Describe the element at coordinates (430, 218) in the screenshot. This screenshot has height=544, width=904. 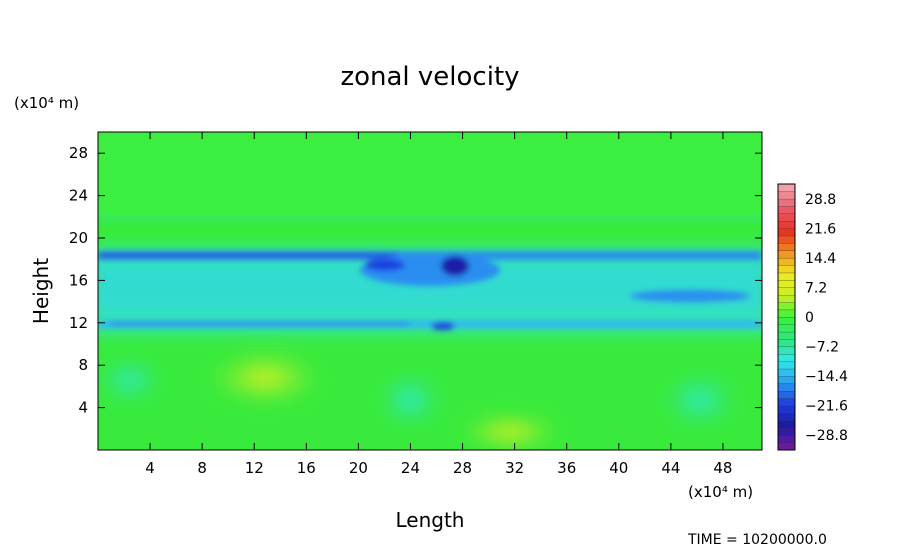
I see `thin-band-top` at that location.